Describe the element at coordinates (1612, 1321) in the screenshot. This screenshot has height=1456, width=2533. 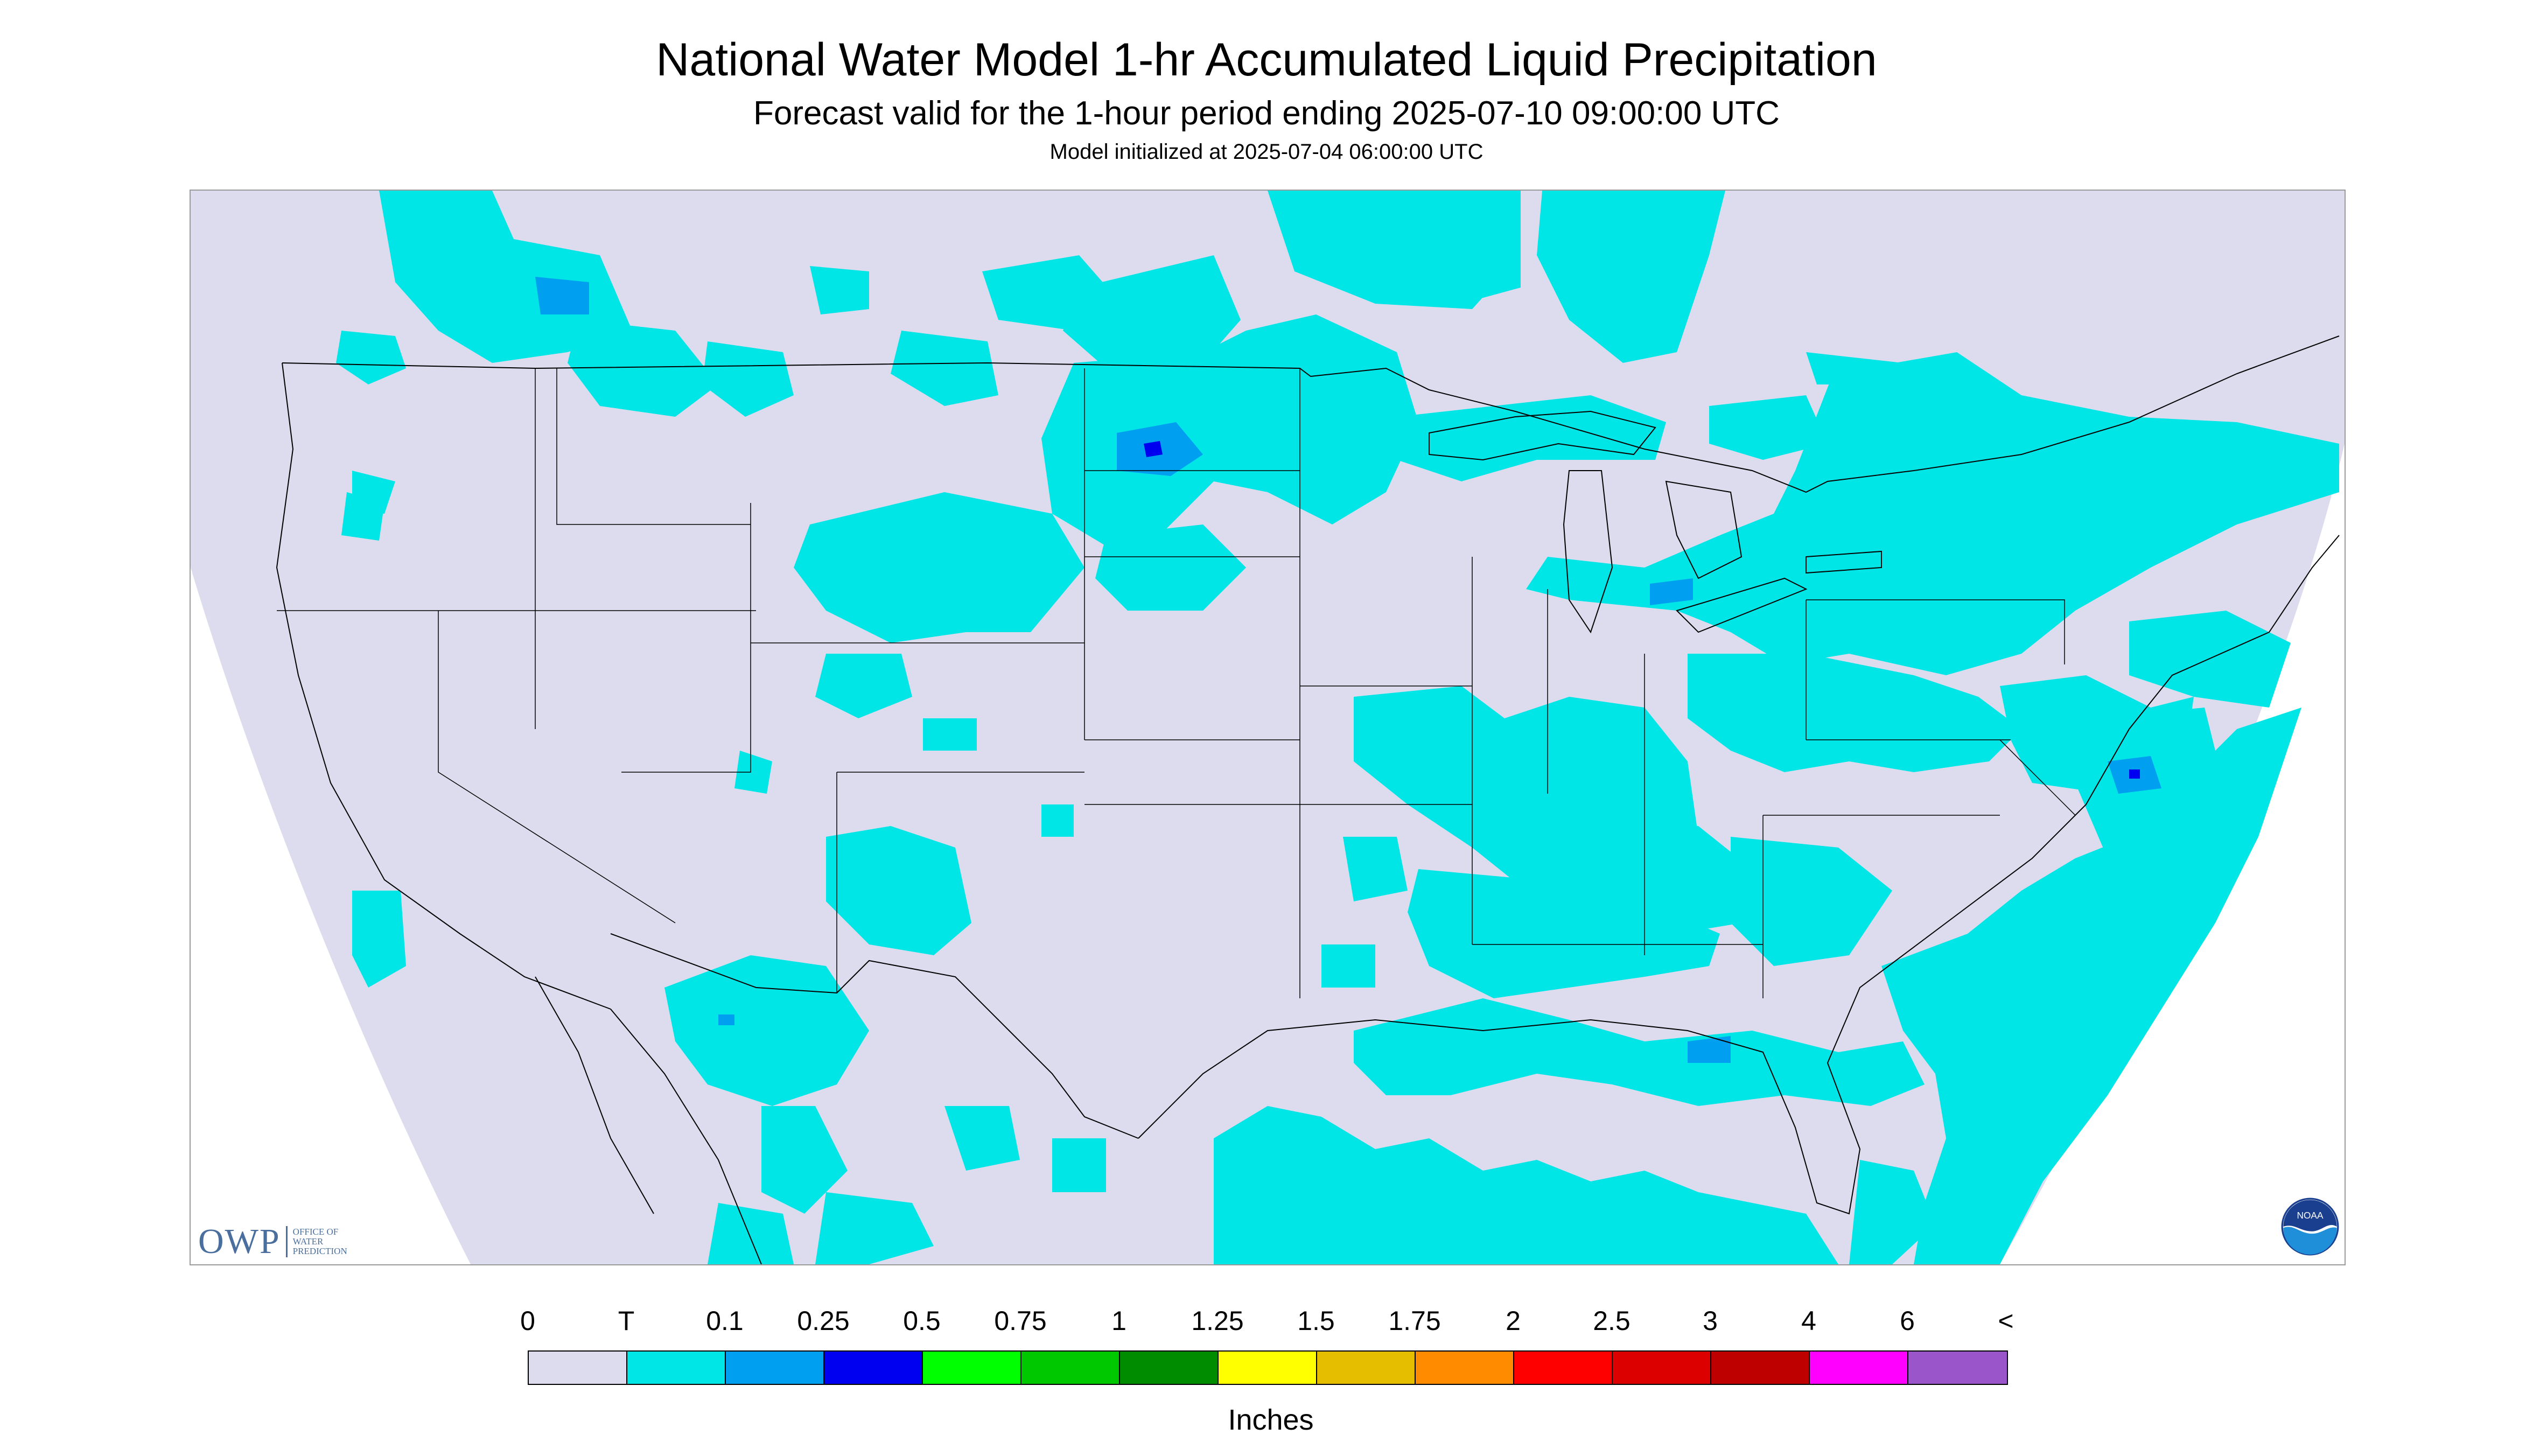
I see `legend-tick-label: 2.5` at that location.